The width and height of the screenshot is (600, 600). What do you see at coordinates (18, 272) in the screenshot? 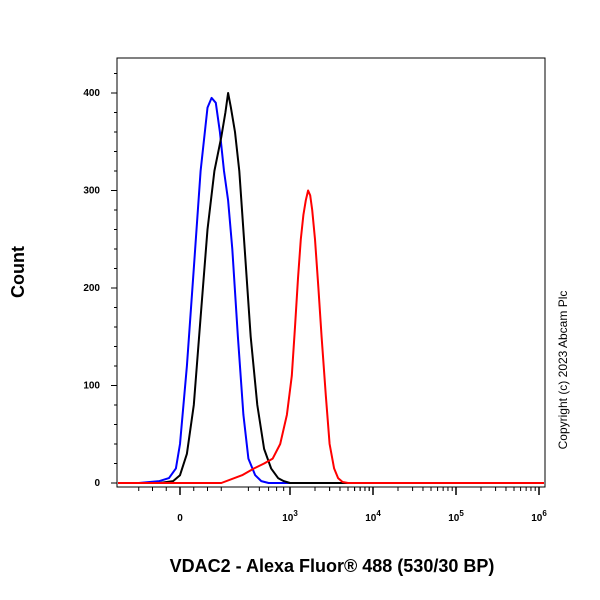
I see `y-axis-title: Count` at bounding box center [18, 272].